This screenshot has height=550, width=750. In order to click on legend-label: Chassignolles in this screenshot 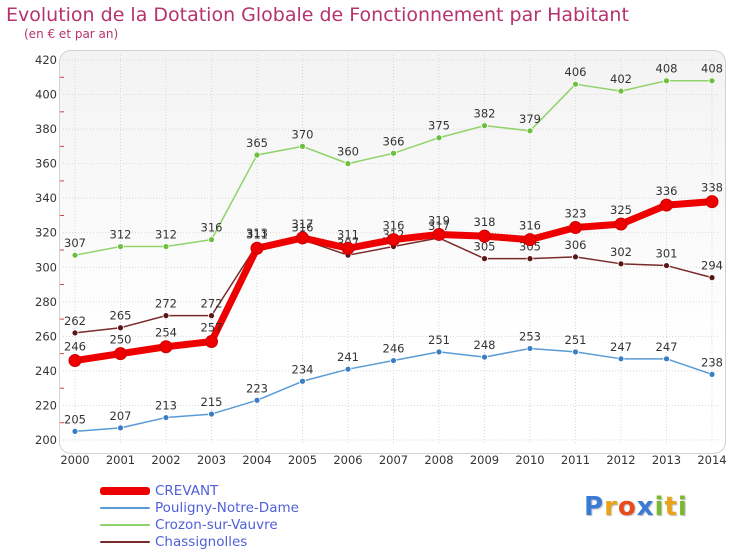, I will do `click(201, 541)`.